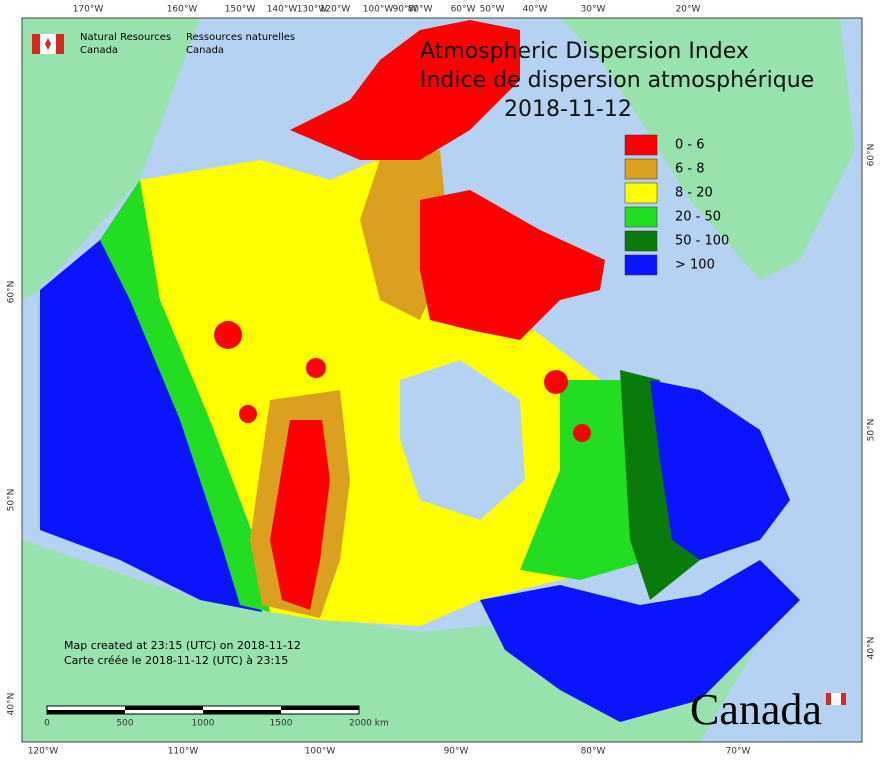 This screenshot has height=760, width=880. Describe the element at coordinates (593, 752) in the screenshot. I see `bottom-label: 80°W` at that location.